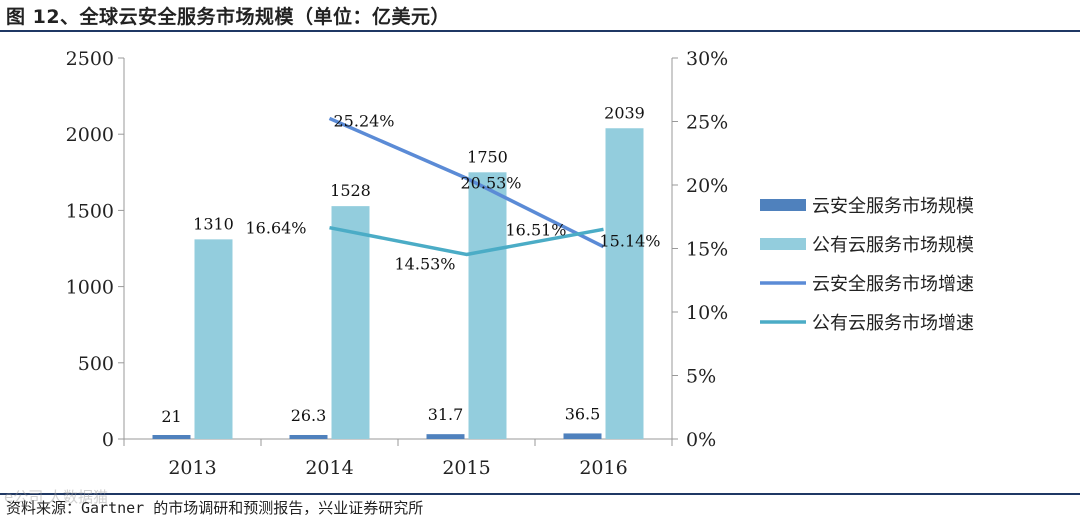 The height and width of the screenshot is (521, 1080). What do you see at coordinates (893, 284) in the screenshot?
I see `legend-label: 云安全服务市场增速` at bounding box center [893, 284].